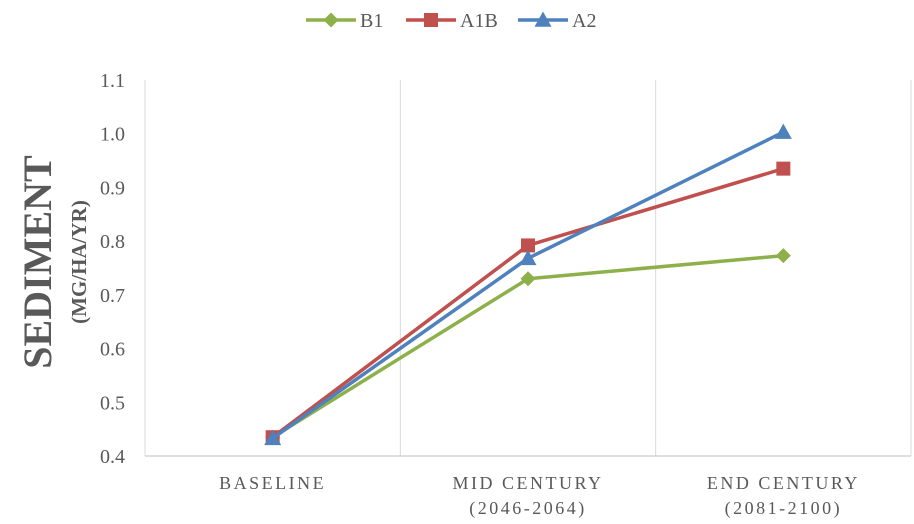 This screenshot has height=524, width=914. What do you see at coordinates (112, 242) in the screenshot?
I see `y-tick-label: 0.8` at bounding box center [112, 242].